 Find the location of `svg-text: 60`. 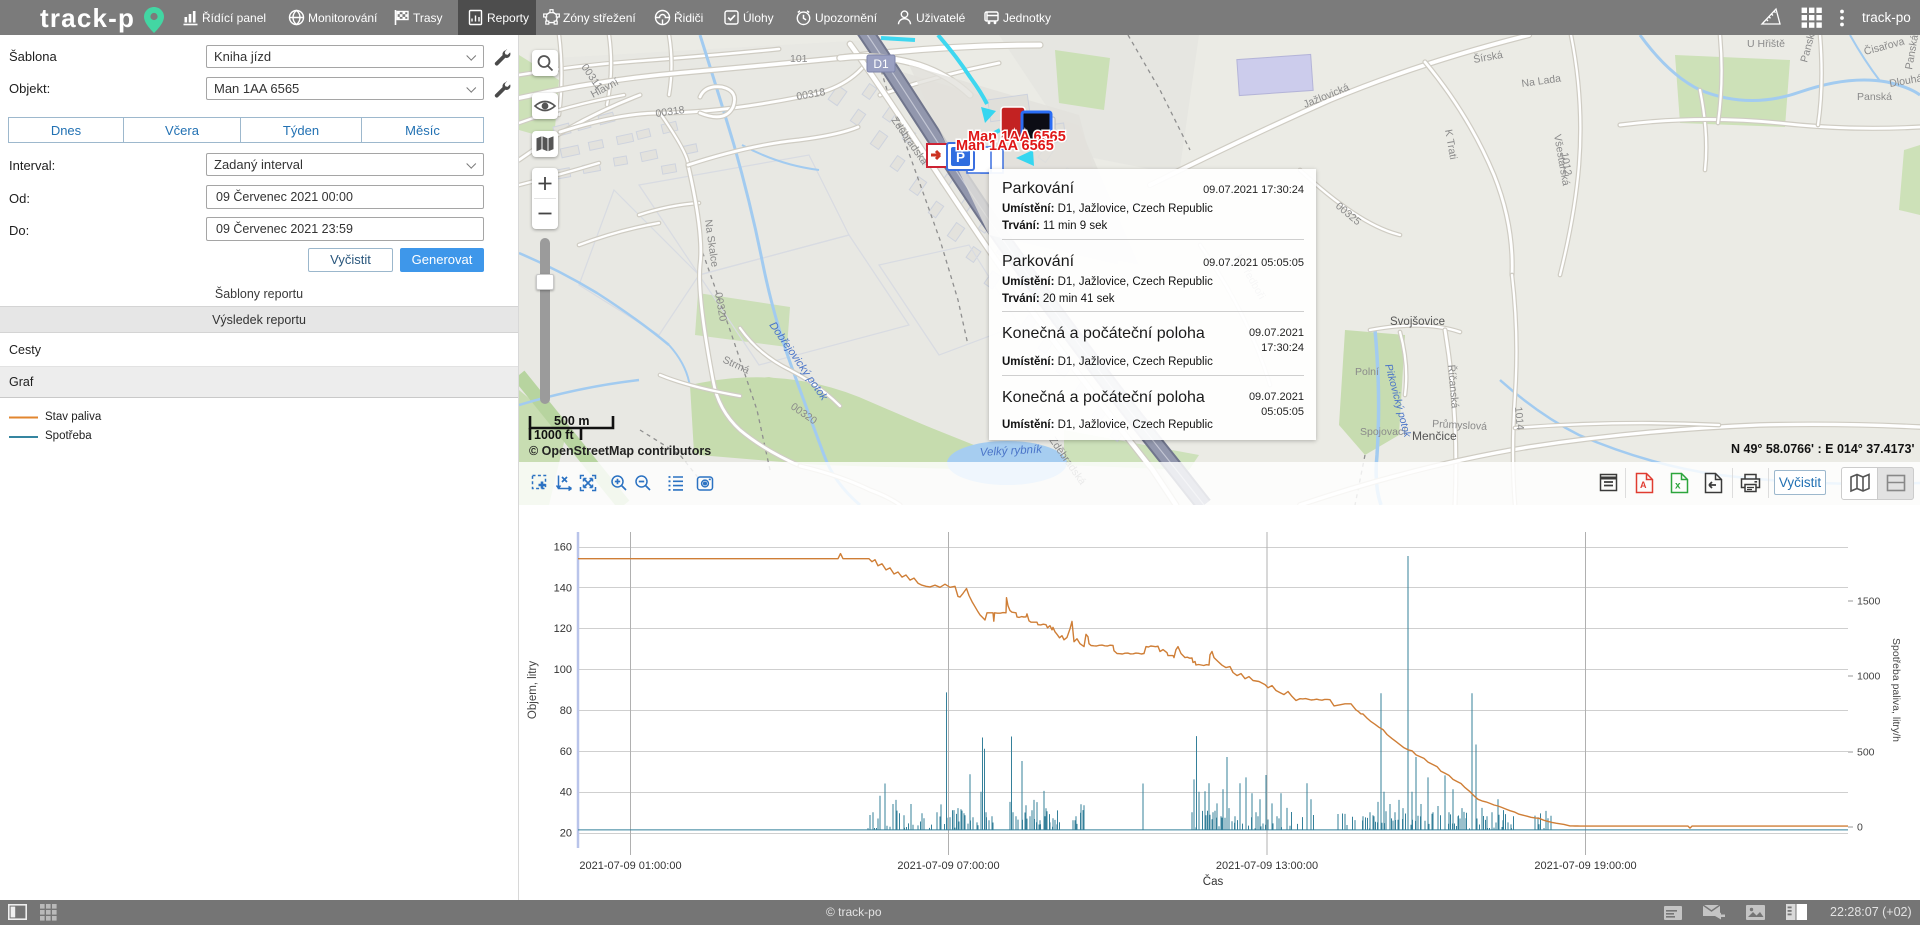

svg-text: 60 is located at coordinates (566, 752).